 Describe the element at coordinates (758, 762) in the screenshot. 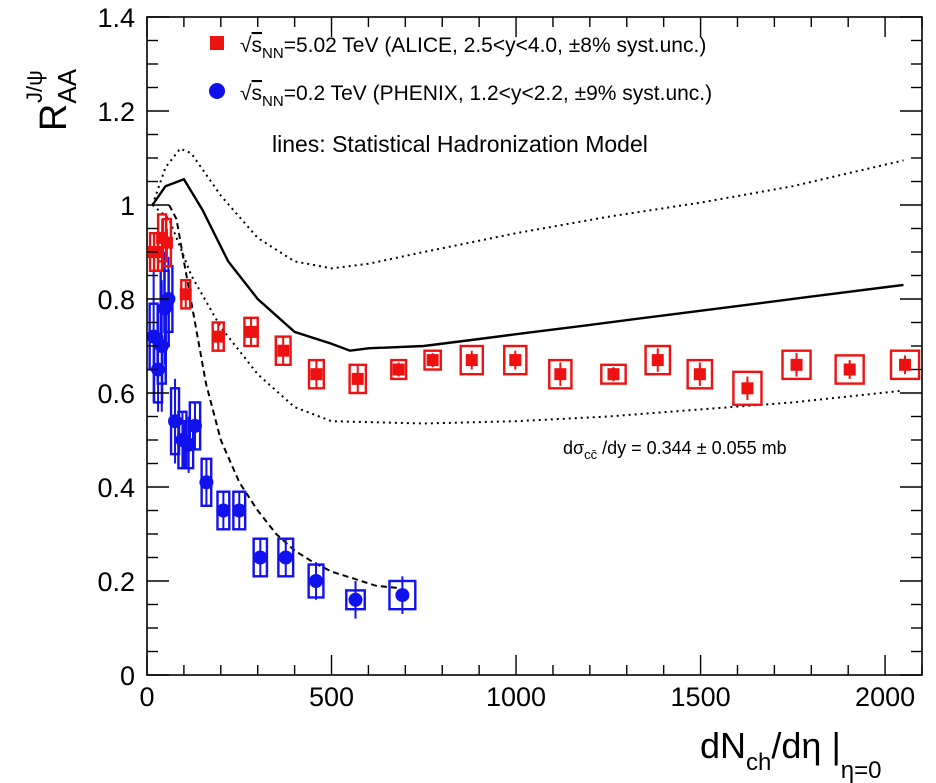

I see `x-axis-label-sub: ch` at that location.